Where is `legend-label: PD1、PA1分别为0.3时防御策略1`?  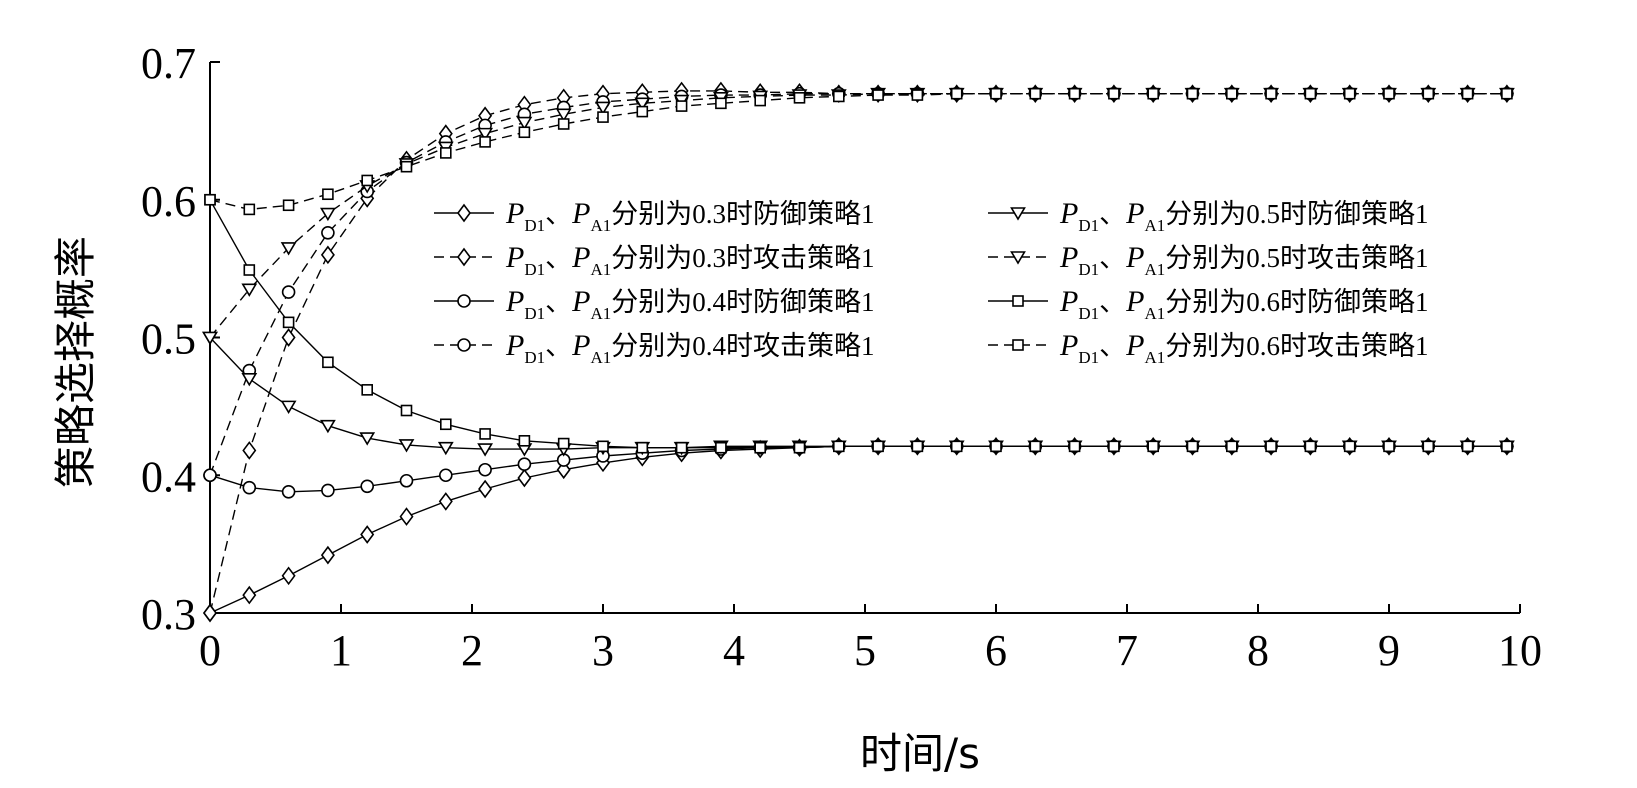 legend-label: PD1、PA1分别为0.3时防御策略1 is located at coordinates (689, 216).